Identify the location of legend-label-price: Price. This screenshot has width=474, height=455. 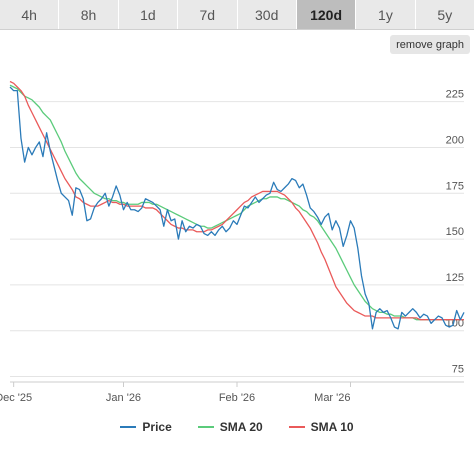
(157, 427).